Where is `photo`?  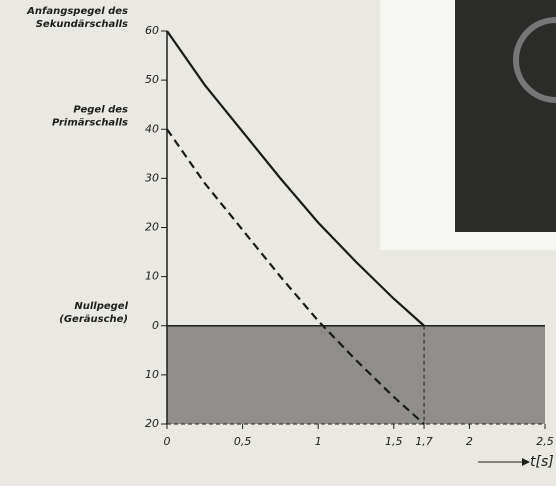 photo is located at coordinates (505, 116).